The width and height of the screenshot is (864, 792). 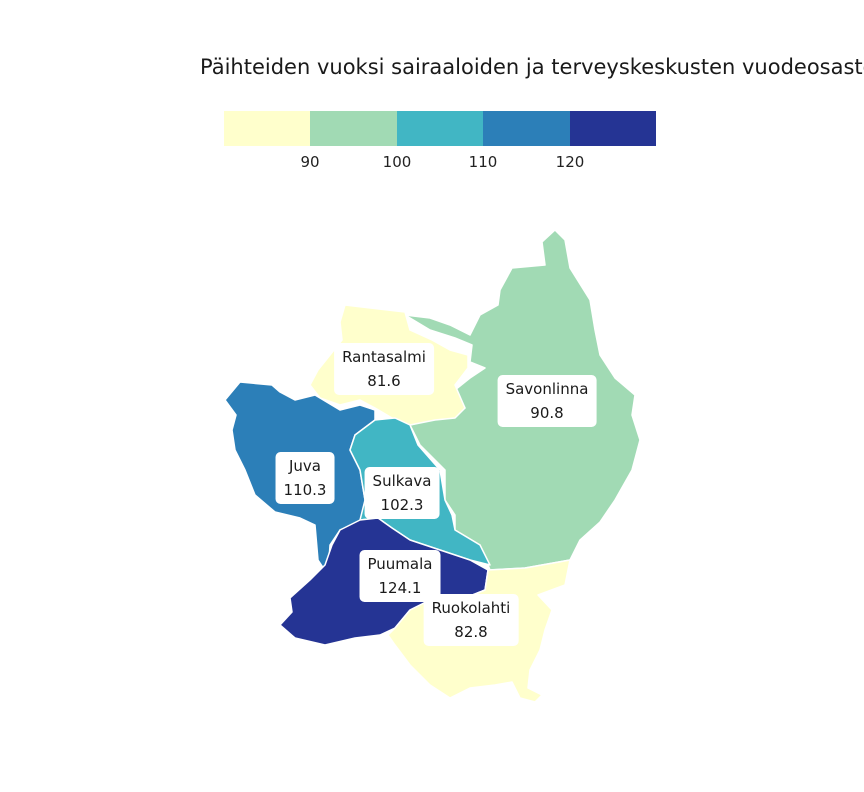 What do you see at coordinates (547, 401) in the screenshot?
I see `label-savonlinna: Savonlinna 90.8` at bounding box center [547, 401].